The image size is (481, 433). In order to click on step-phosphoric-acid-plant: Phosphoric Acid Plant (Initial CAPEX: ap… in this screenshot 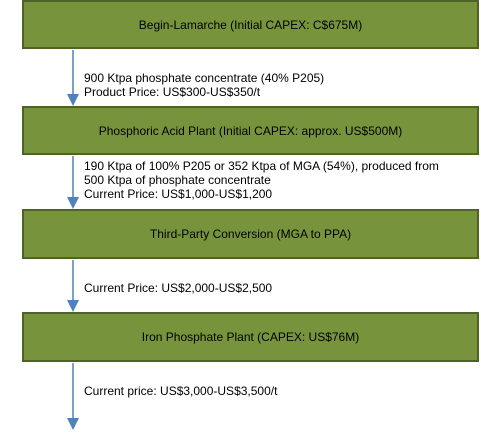, I will do `click(250, 130)`.